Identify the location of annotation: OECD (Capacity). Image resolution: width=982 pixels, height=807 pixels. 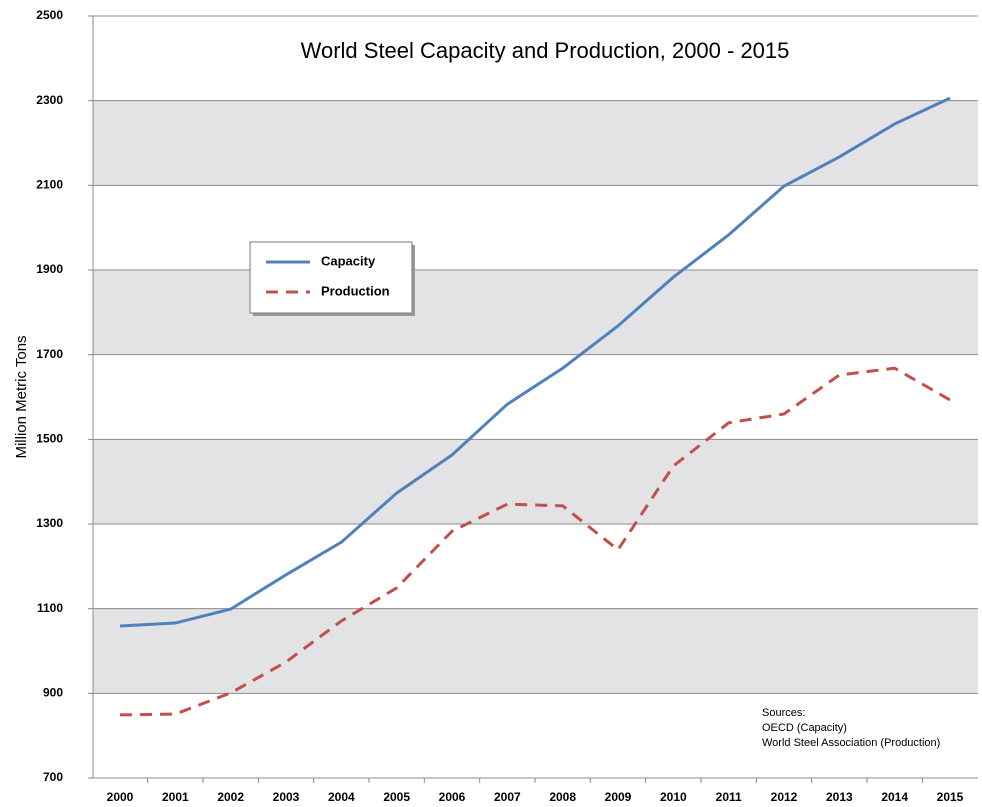
(804, 728).